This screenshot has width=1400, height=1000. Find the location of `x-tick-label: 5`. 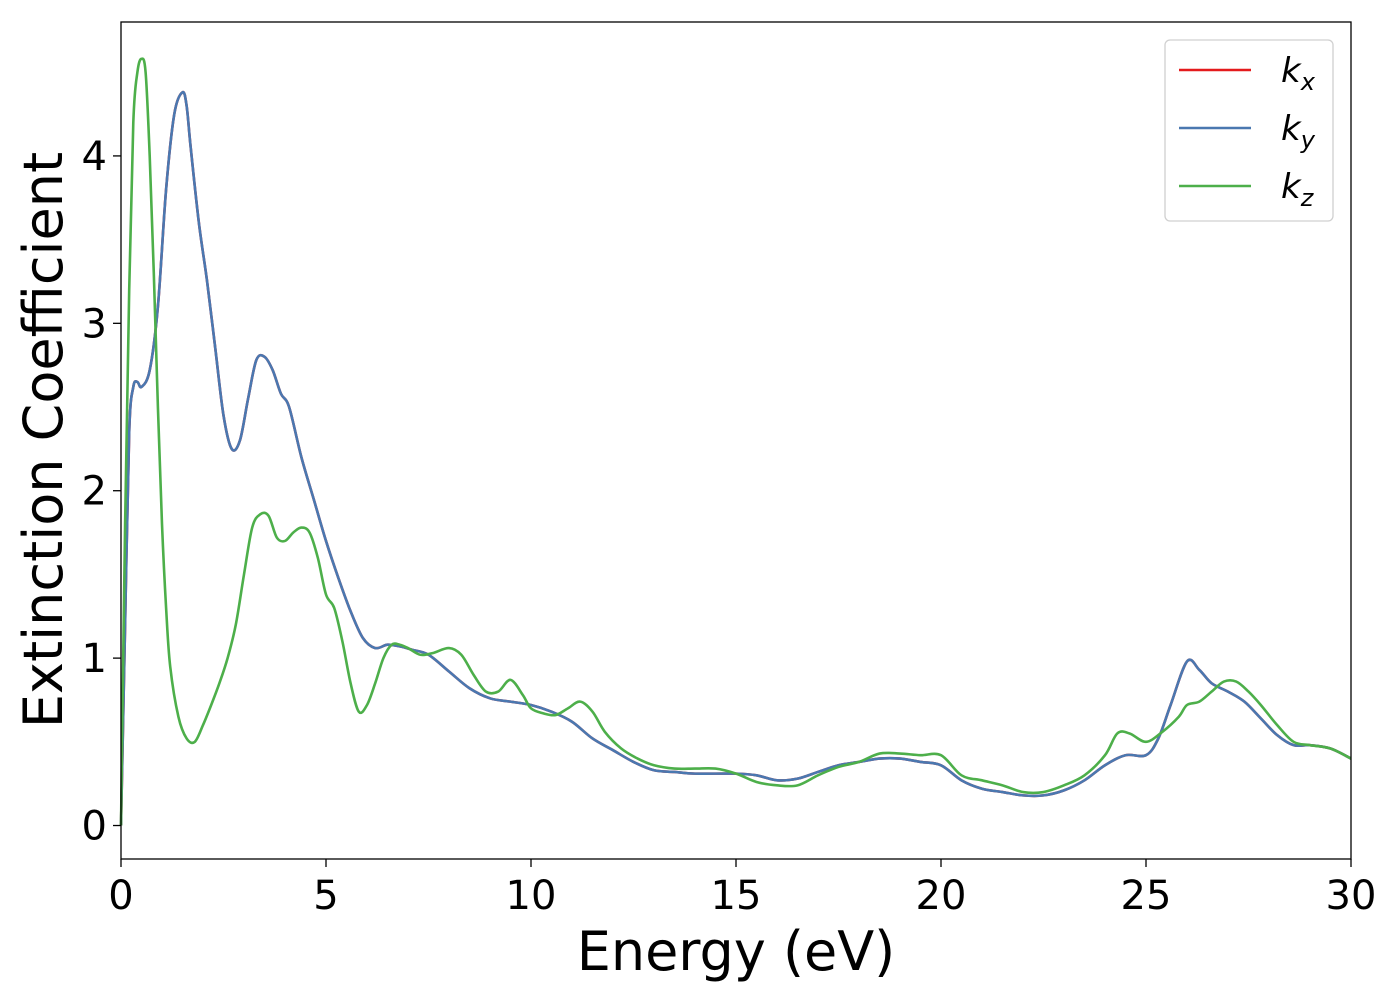

x-tick-label: 5 is located at coordinates (325, 896).